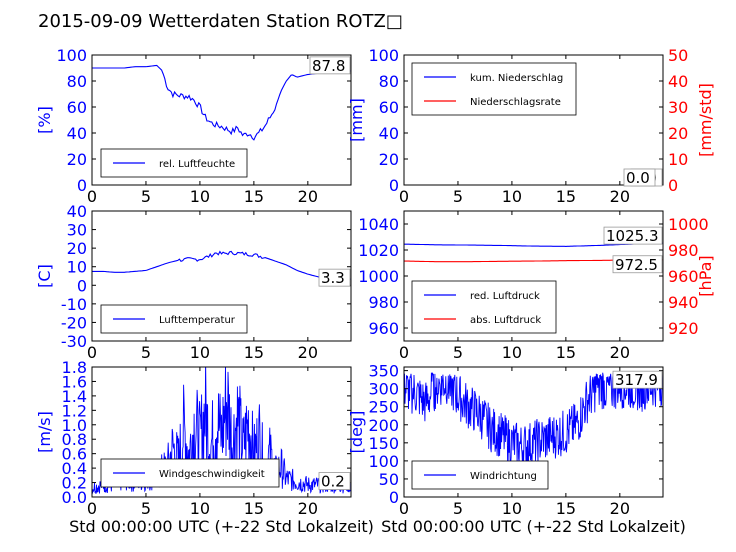 The height and width of the screenshot is (552, 736). What do you see at coordinates (74, 396) in the screenshot?
I see `y-tick-label: 1.4` at bounding box center [74, 396].